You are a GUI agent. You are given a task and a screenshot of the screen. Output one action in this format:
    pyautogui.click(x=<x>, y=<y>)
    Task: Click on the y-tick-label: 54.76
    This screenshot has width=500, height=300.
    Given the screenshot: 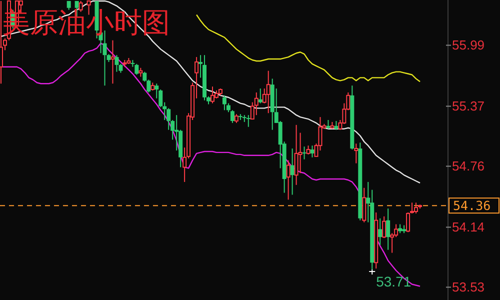 What is the action you would take?
    pyautogui.click(x=468, y=166)
    